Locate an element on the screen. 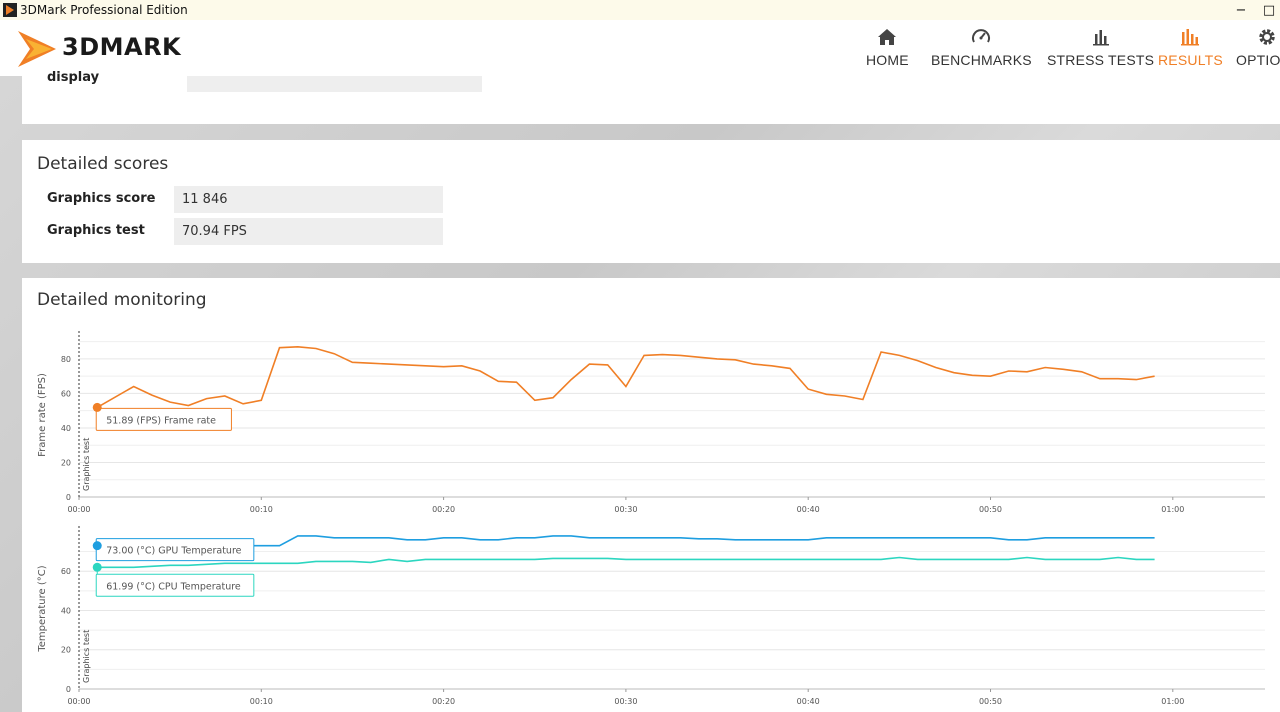 This screenshot has height=712, width=1280. tooltip-text: 73.00 (°C) GPU Temperature is located at coordinates (173, 551).